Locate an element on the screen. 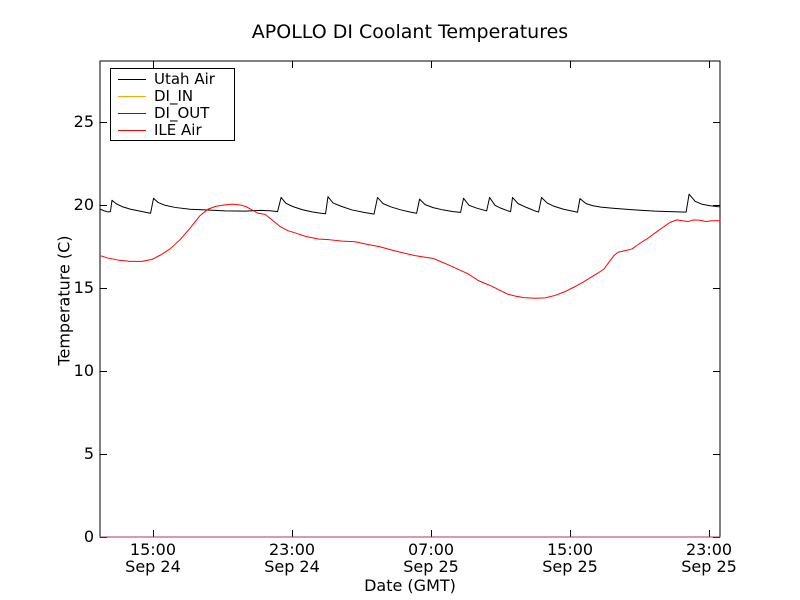 The image size is (800, 600). y-tick-label: 15 is located at coordinates (83, 287).